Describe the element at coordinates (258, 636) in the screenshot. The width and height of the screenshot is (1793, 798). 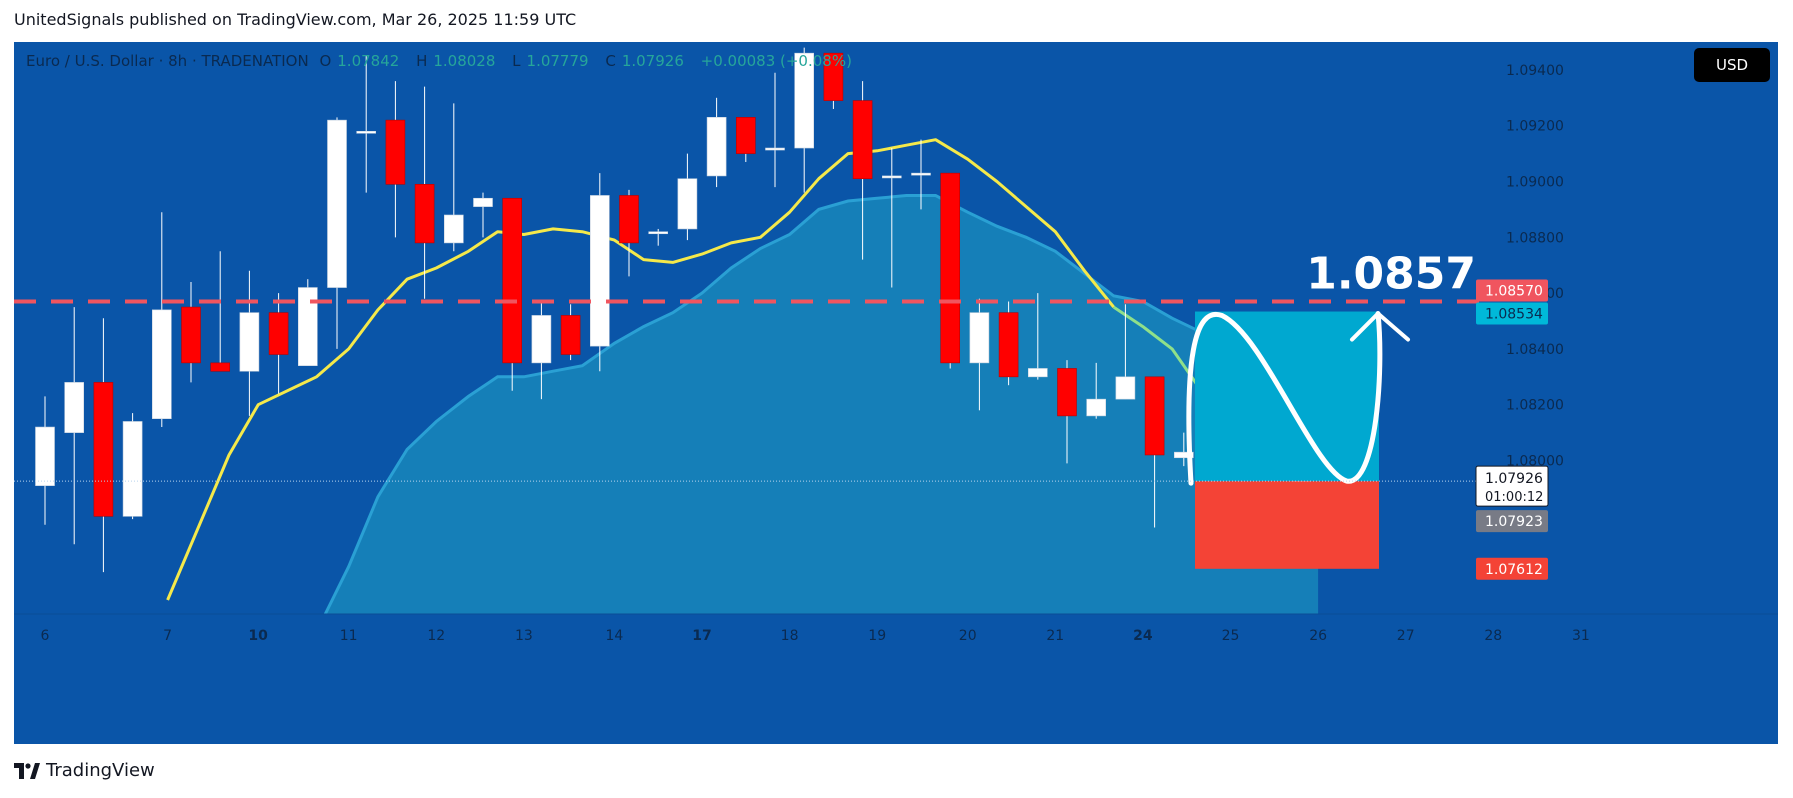
I see `x-tick-label: 10` at that location.